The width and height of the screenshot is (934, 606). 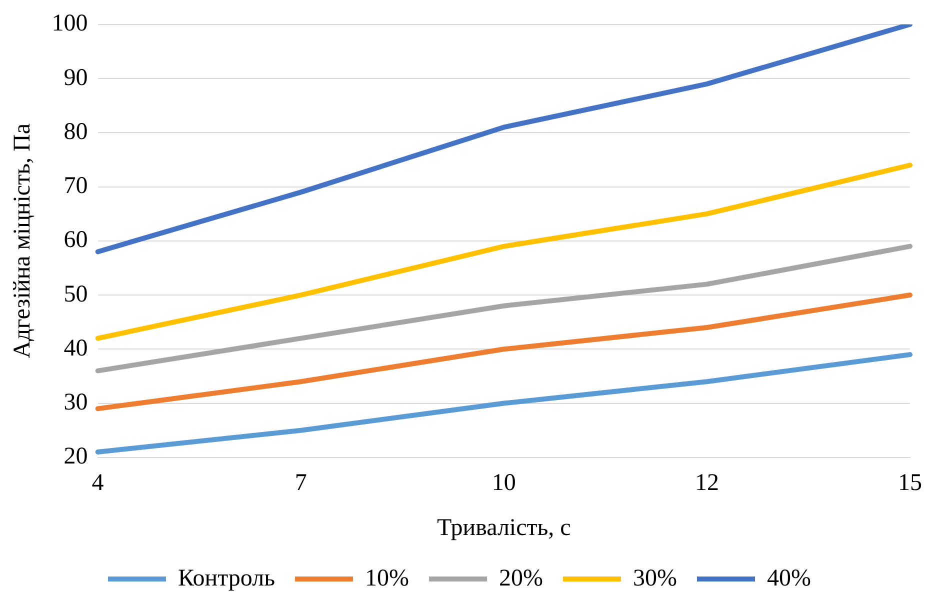 What do you see at coordinates (789, 578) in the screenshot?
I see `legend-label: 40%` at bounding box center [789, 578].